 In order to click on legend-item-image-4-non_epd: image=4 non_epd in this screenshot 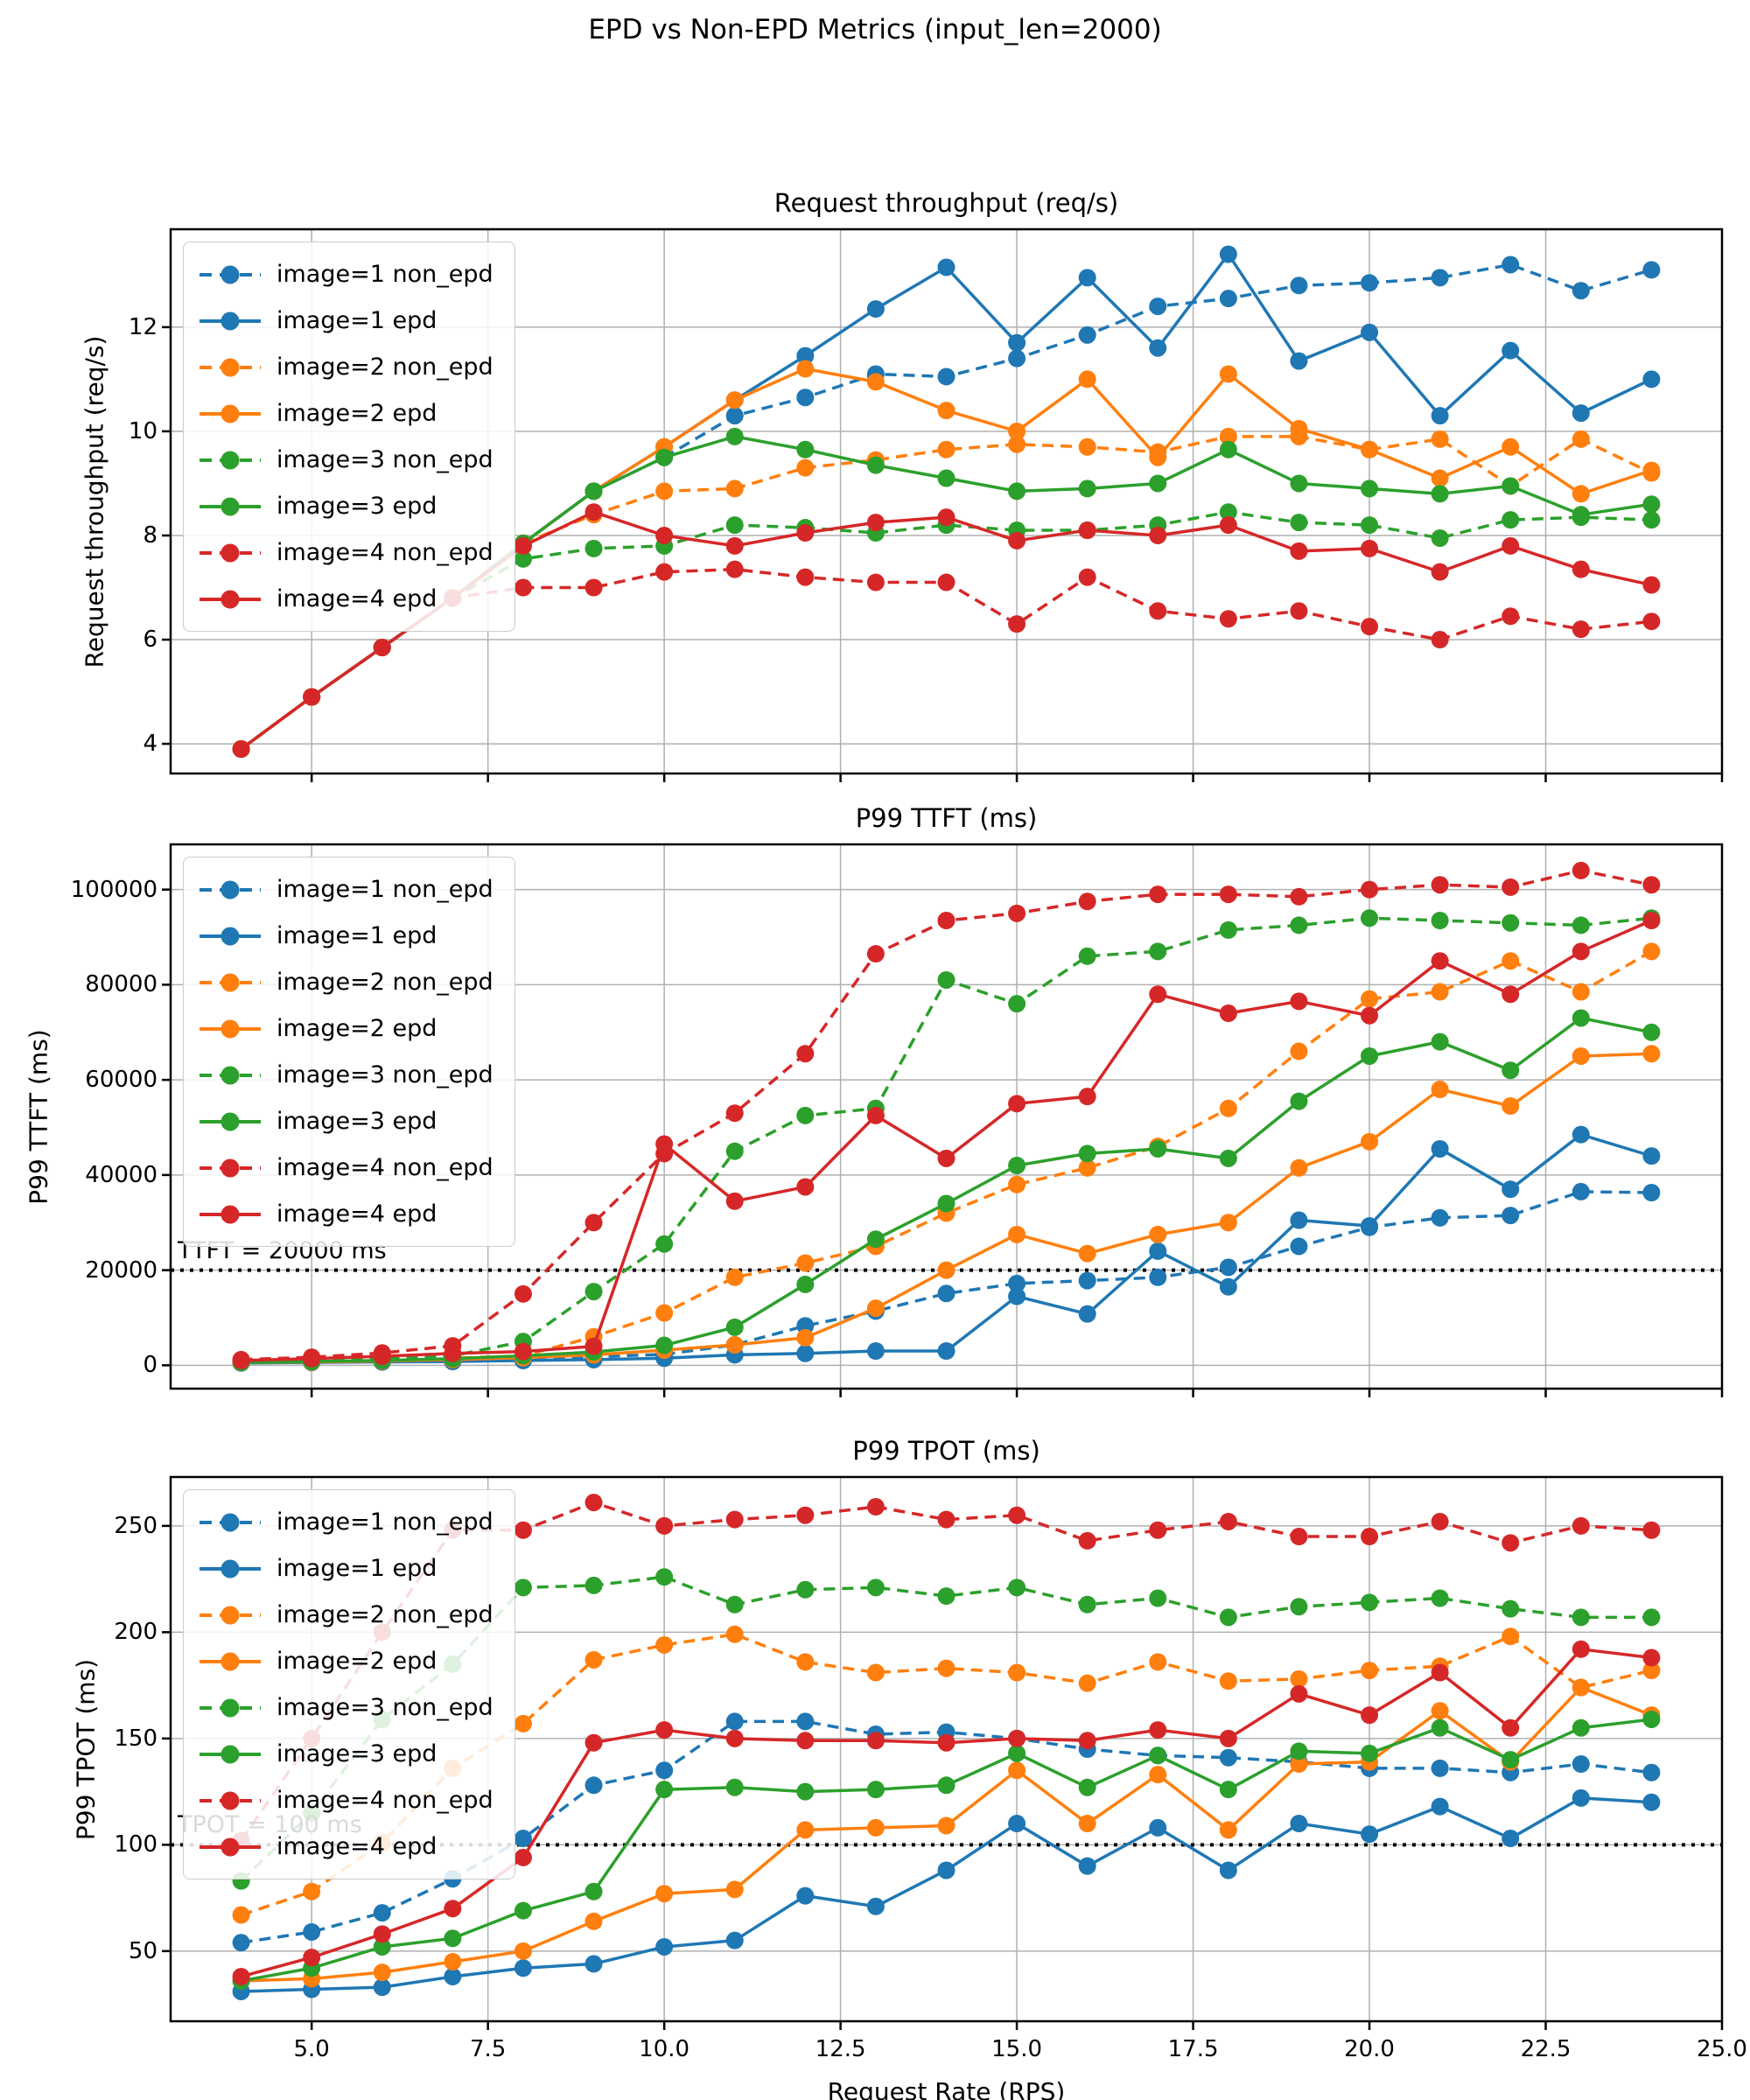, I will do `click(346, 552)`.